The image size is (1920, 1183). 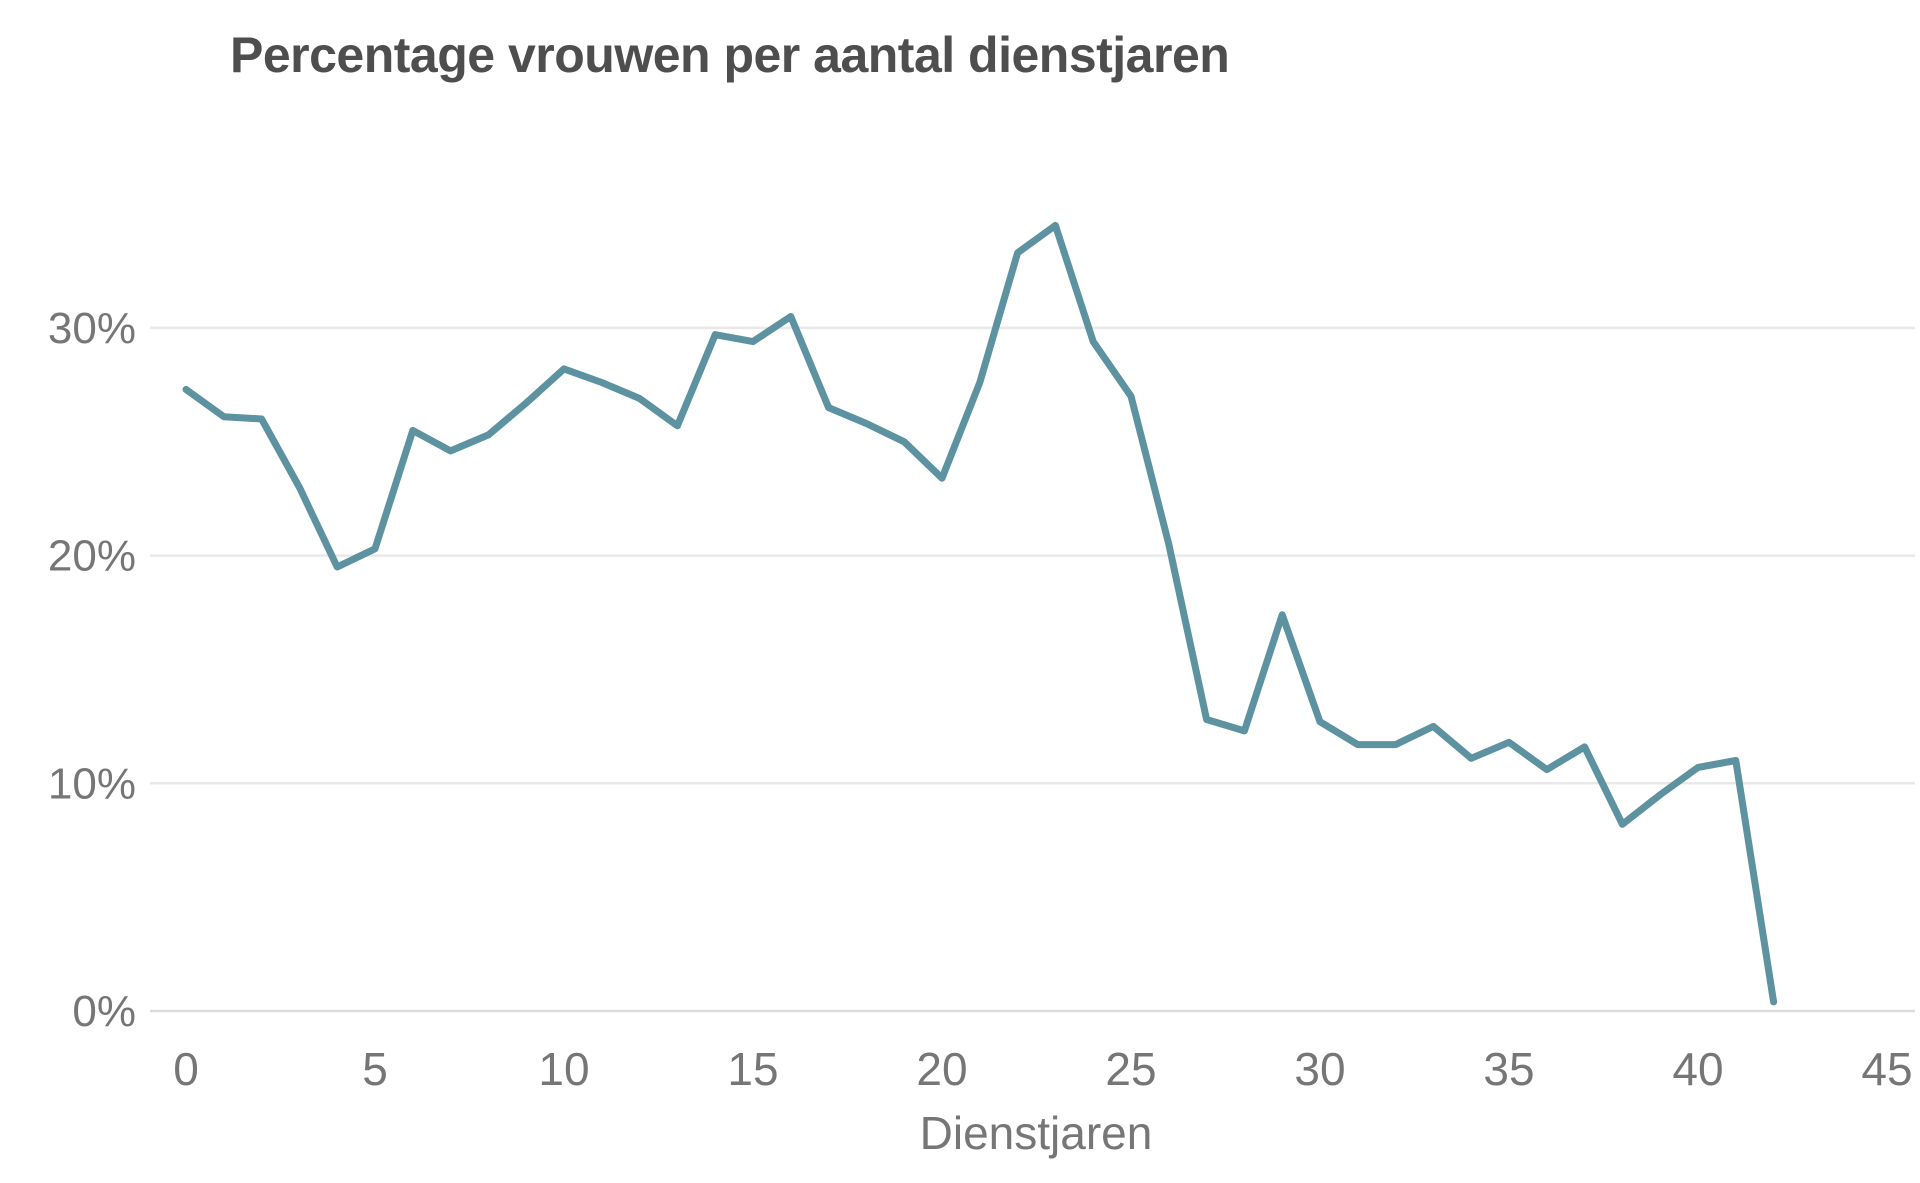 I want to click on x-tick-label: 40, so click(x=1697, y=1069).